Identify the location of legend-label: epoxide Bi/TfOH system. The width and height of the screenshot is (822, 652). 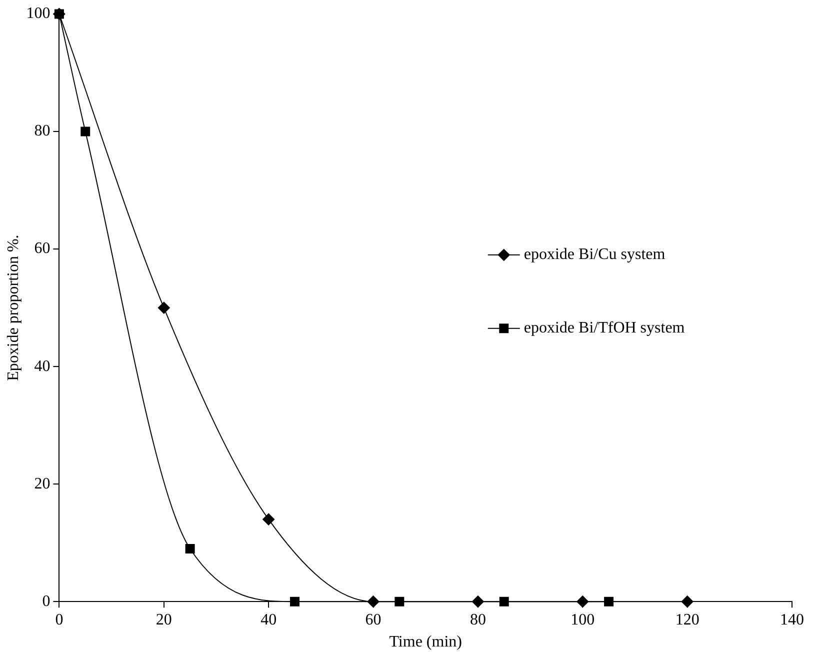
(605, 328).